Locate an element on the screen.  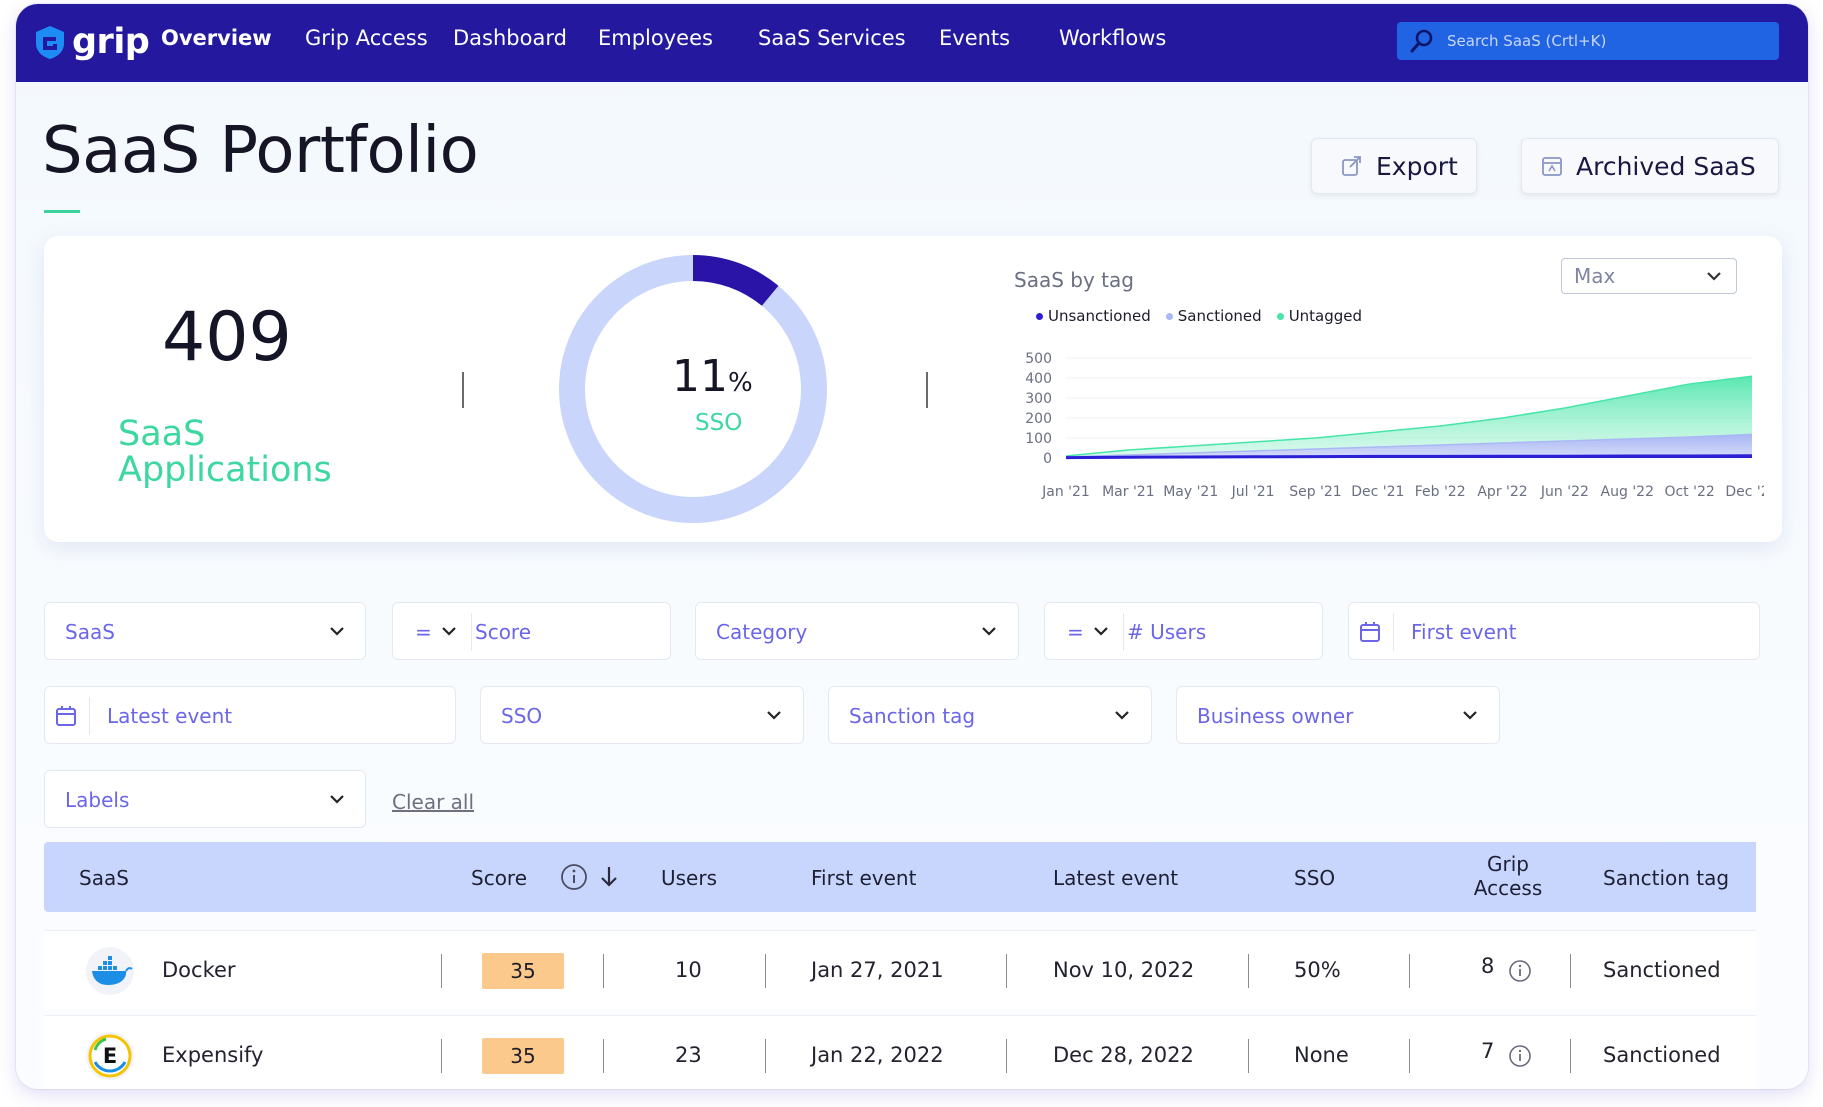
legend-unsanctioned: Unsanctioned is located at coordinates (1093, 316).